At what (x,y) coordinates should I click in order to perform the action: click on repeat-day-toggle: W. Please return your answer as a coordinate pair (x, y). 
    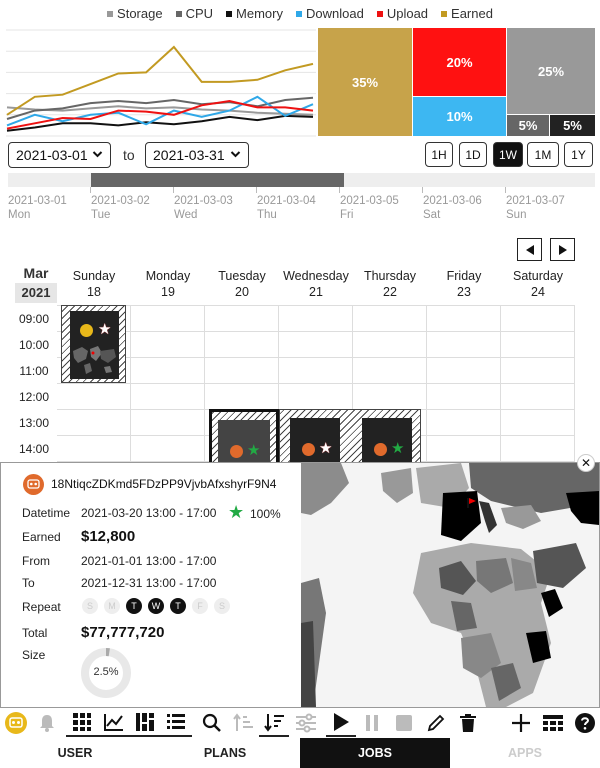
    Looking at the image, I should click on (156, 606).